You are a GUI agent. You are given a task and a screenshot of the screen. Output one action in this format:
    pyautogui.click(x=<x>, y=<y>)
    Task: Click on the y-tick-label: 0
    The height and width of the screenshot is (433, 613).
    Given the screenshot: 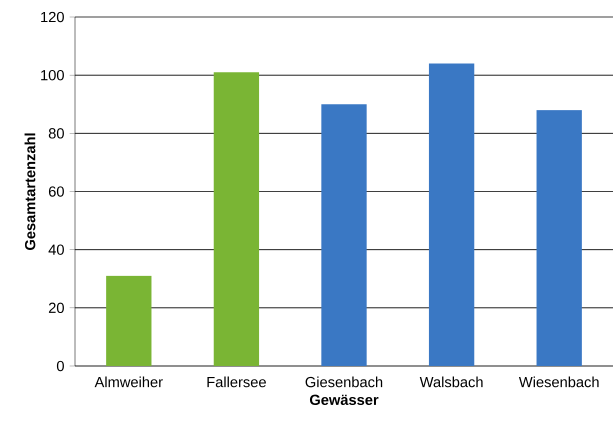 What is the action you would take?
    pyautogui.click(x=60, y=366)
    